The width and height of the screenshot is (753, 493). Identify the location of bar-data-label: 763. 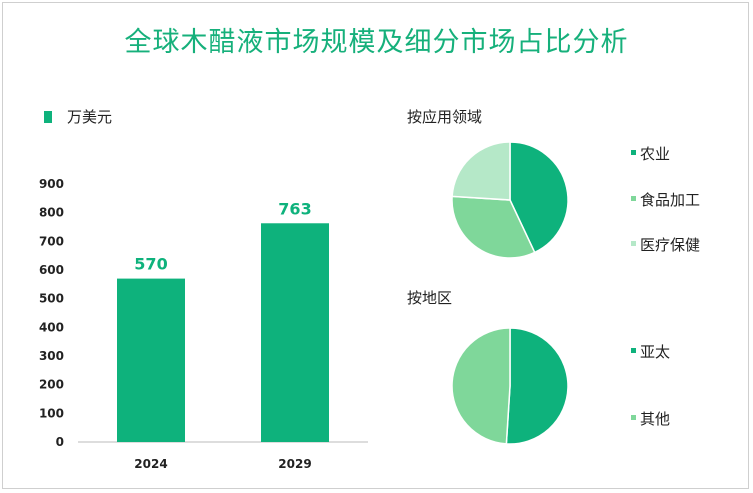
(294, 208).